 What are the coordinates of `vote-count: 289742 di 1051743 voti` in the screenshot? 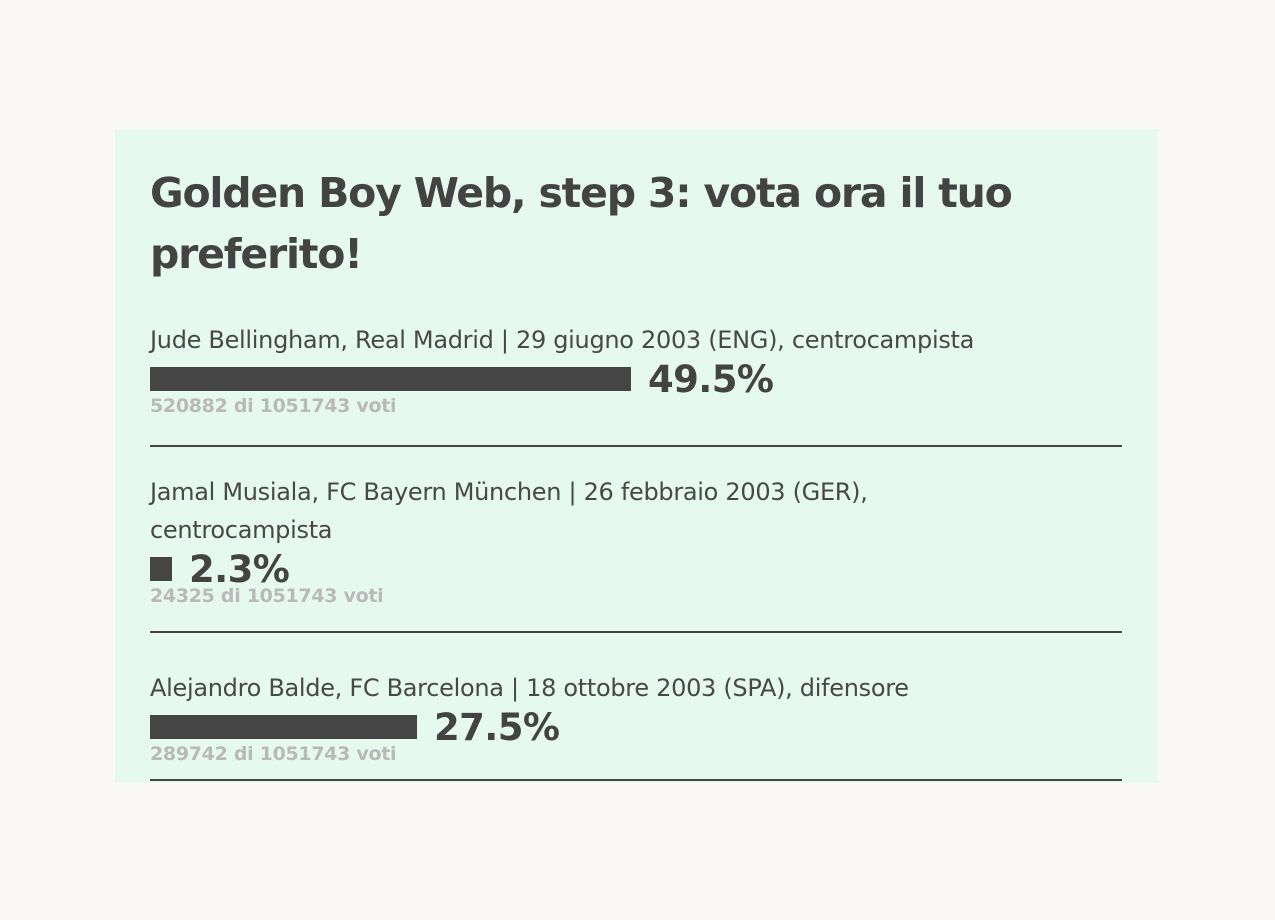 It's located at (273, 754).